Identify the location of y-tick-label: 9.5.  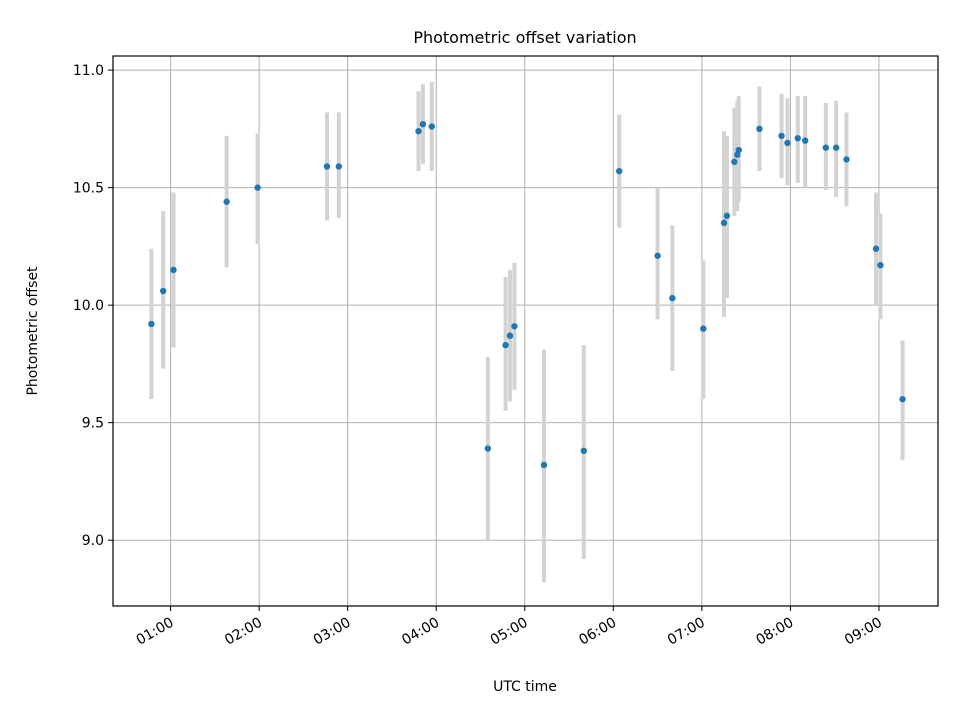
(93, 424).